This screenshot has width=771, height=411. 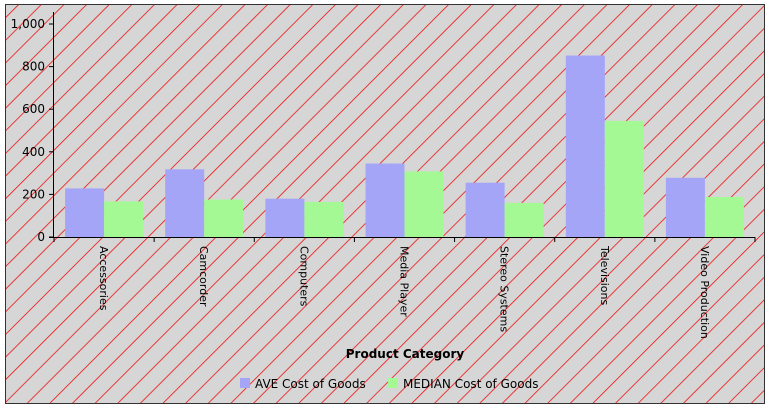 I want to click on y-tick-label-1: 200, so click(x=33, y=194).